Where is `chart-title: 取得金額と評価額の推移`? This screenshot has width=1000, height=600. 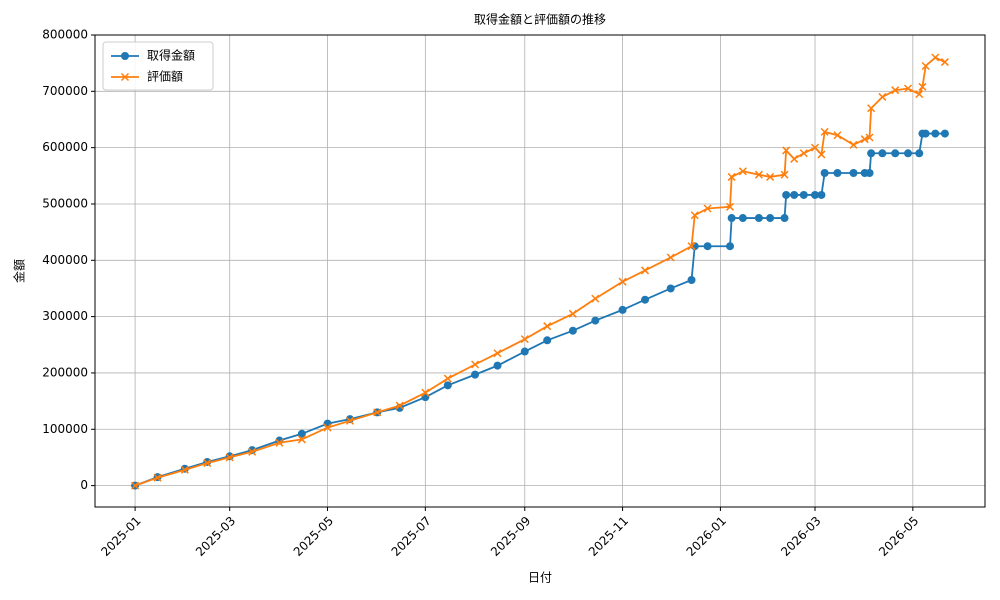
chart-title: 取得金額と評価額の推移 is located at coordinates (540, 19).